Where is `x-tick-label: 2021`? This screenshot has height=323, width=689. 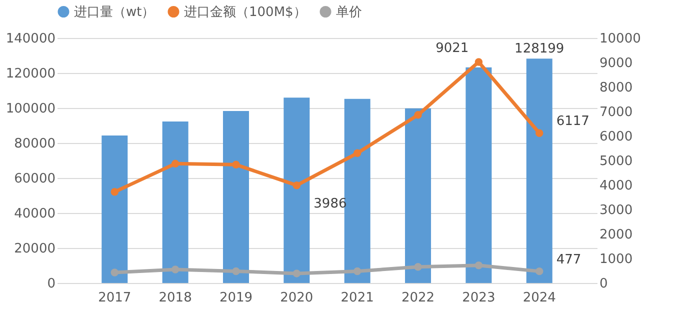 x-tick-label: 2021 is located at coordinates (357, 298).